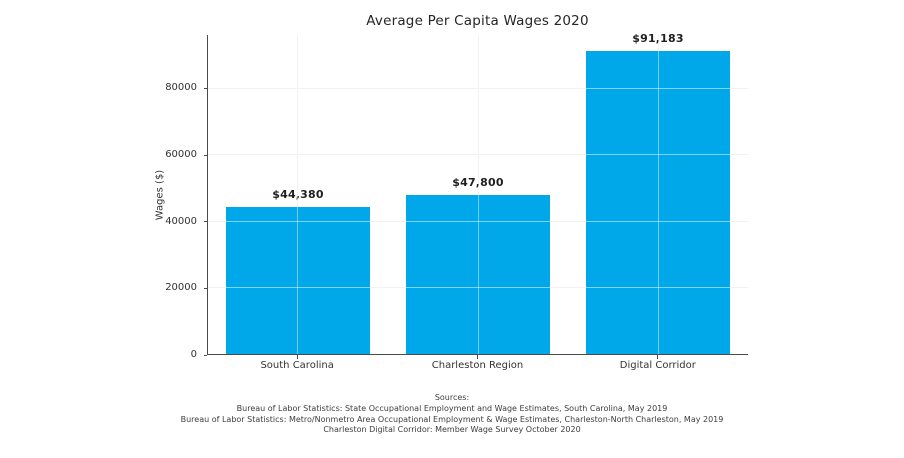  I want to click on bar-slot-digital-corridor: $91,183, so click(658, 193).